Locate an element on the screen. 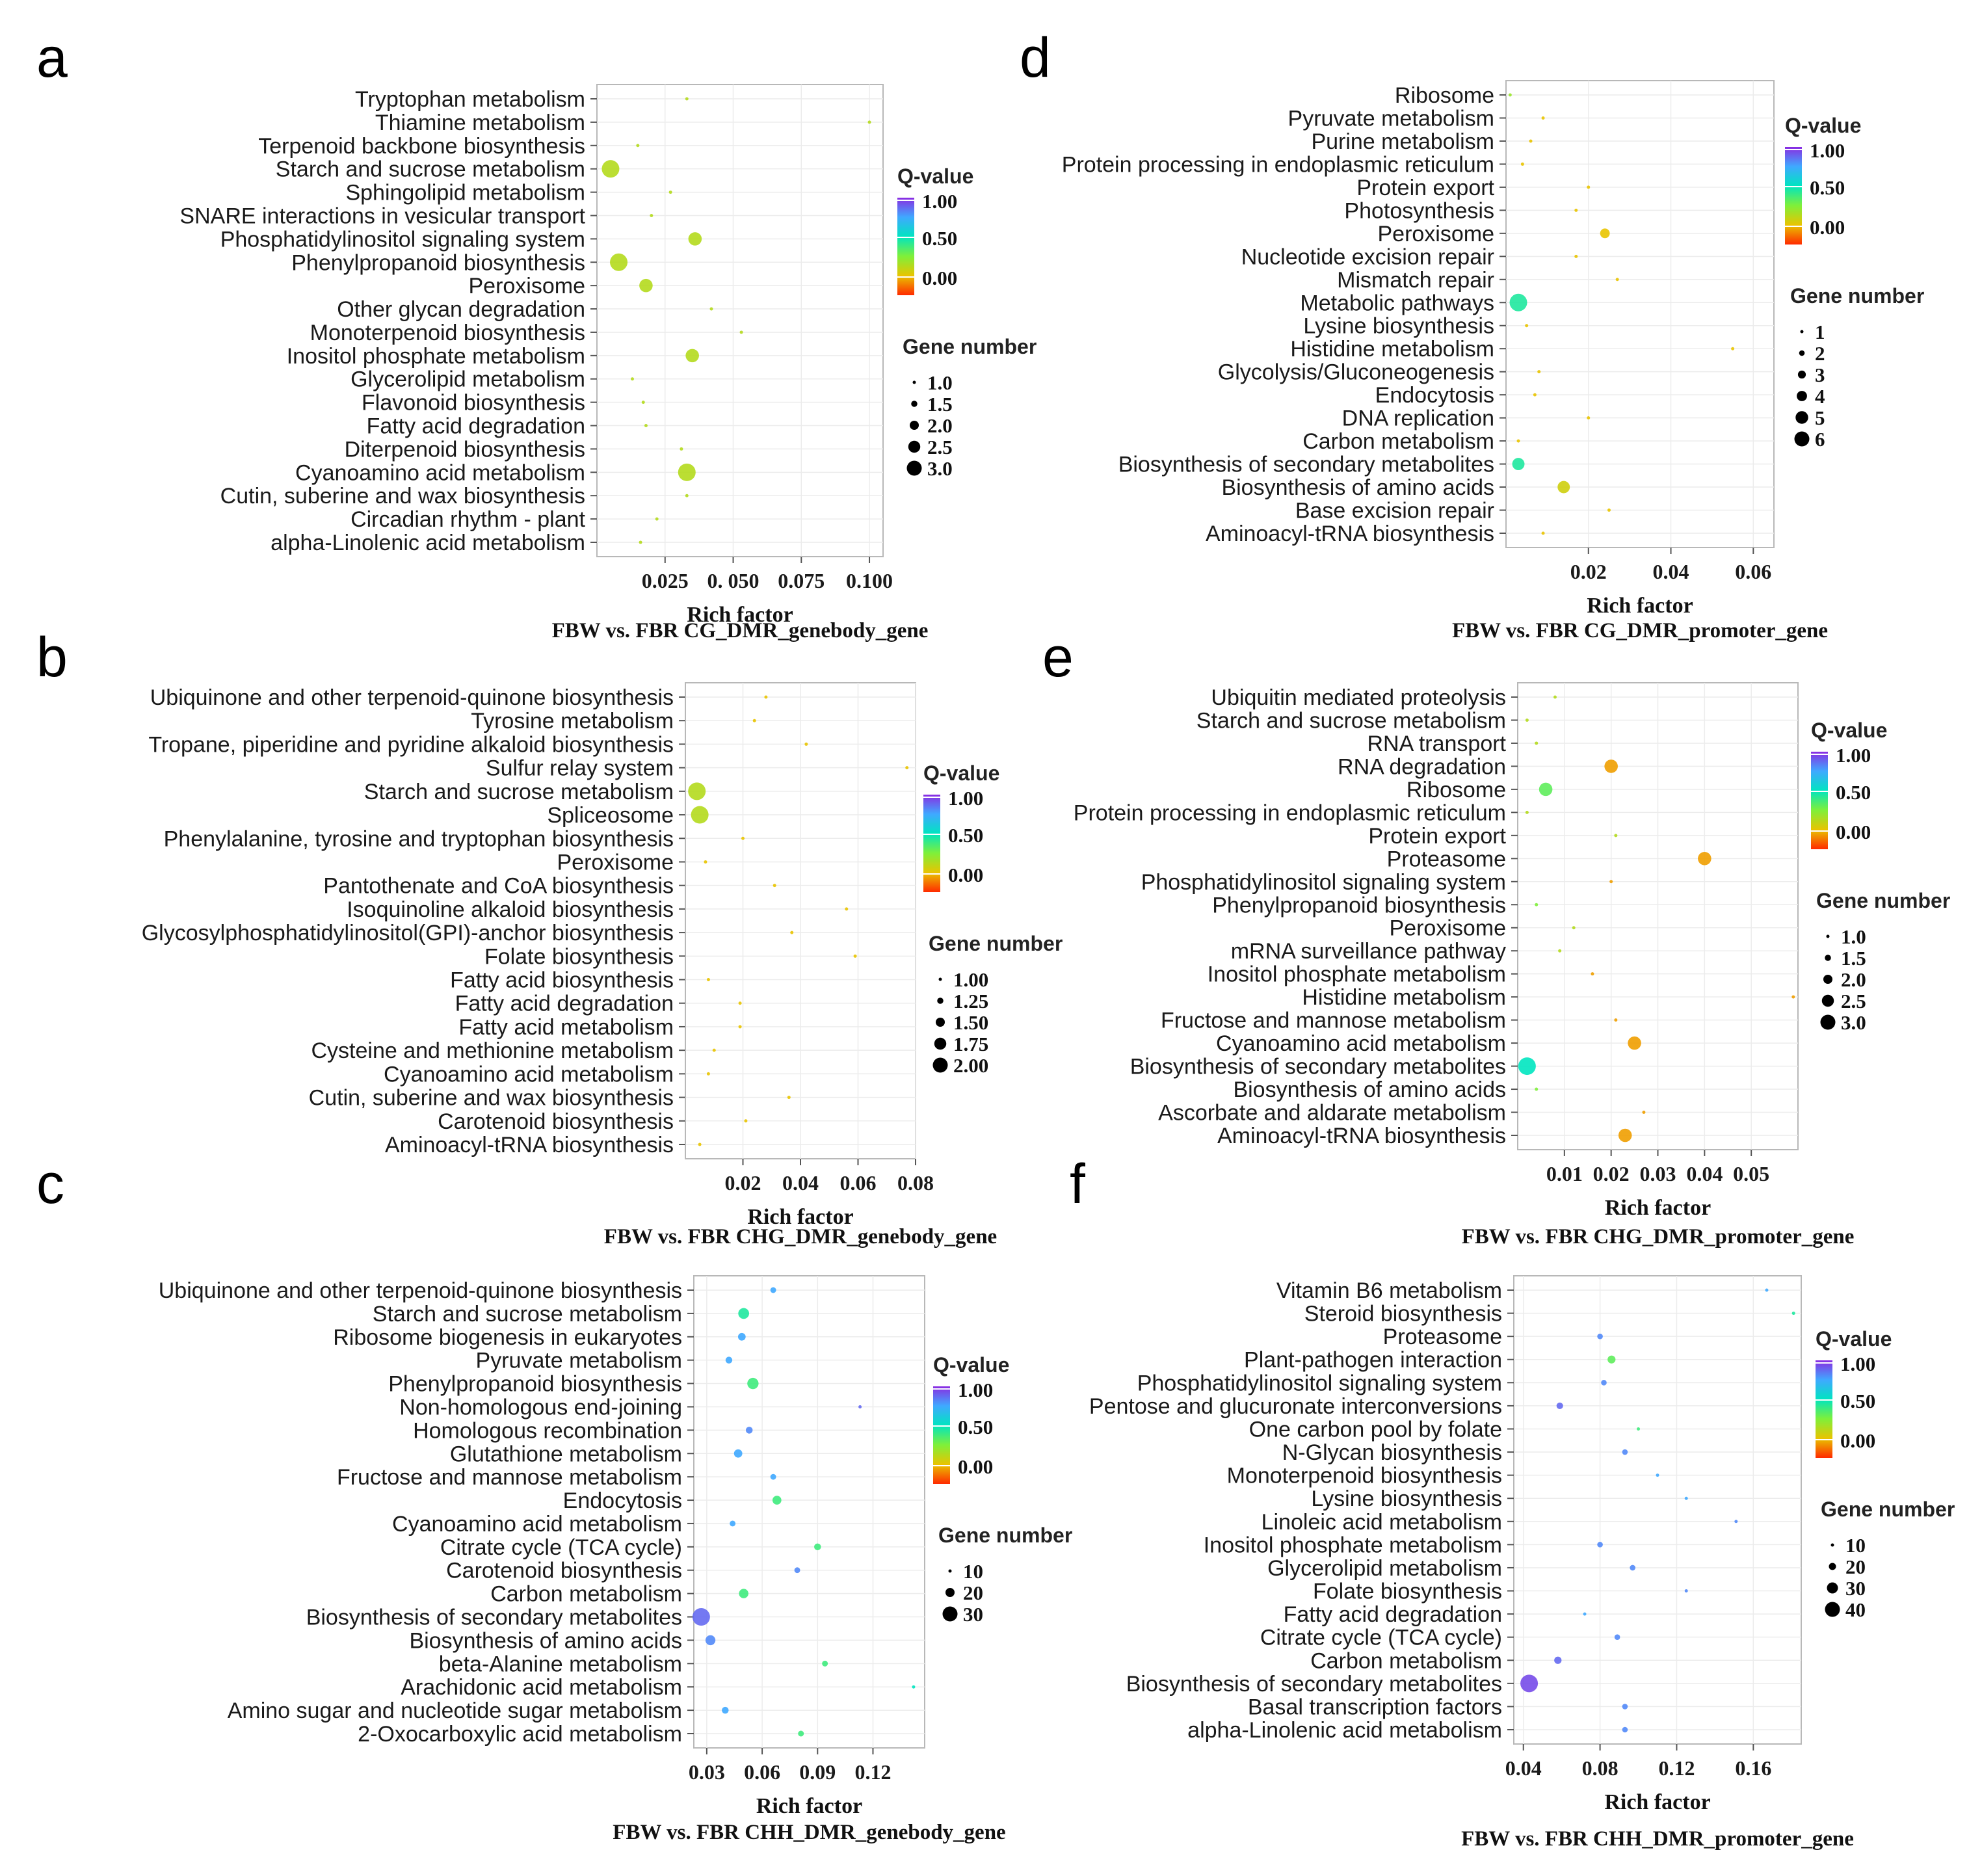 This screenshot has height=1876, width=1982. gene-number-legend-label: 5 is located at coordinates (1820, 417).